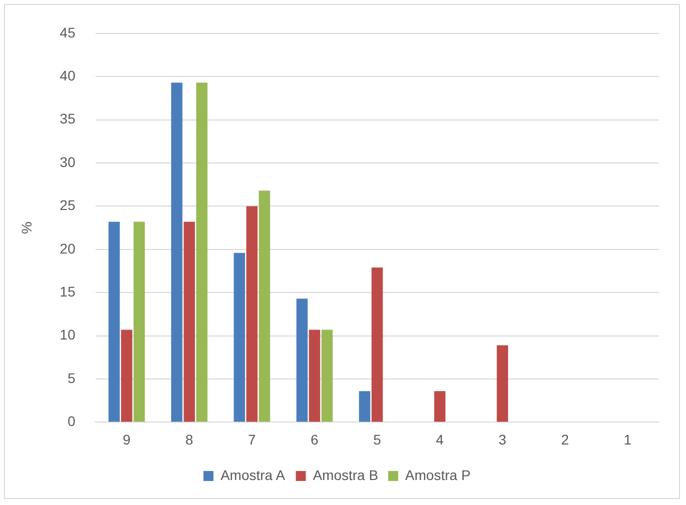 The width and height of the screenshot is (686, 505). What do you see at coordinates (126, 439) in the screenshot?
I see `x-tick-label: 9` at bounding box center [126, 439].